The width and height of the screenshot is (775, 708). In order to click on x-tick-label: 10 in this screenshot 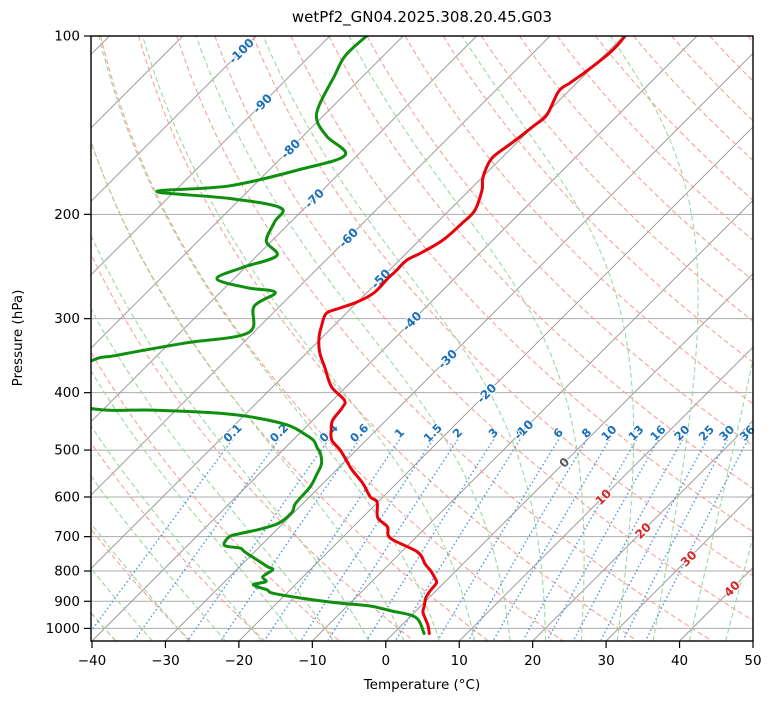, I will do `click(459, 661)`.